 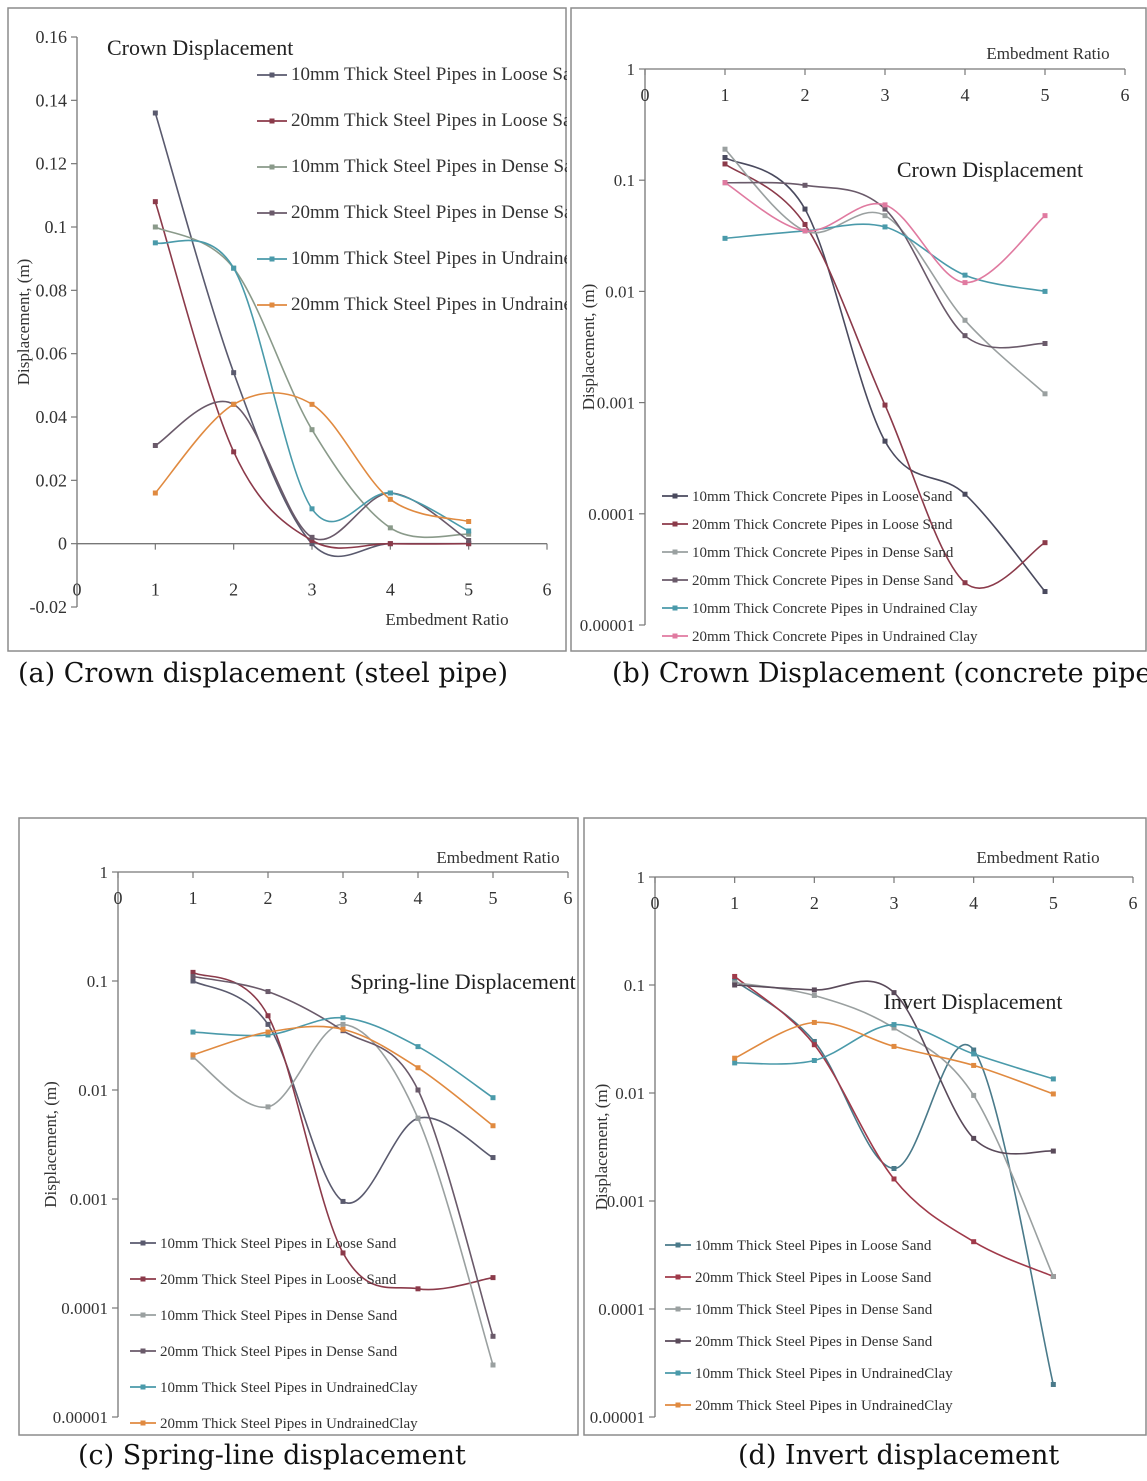 I want to click on y-tick-label: 0.08, so click(x=52, y=290).